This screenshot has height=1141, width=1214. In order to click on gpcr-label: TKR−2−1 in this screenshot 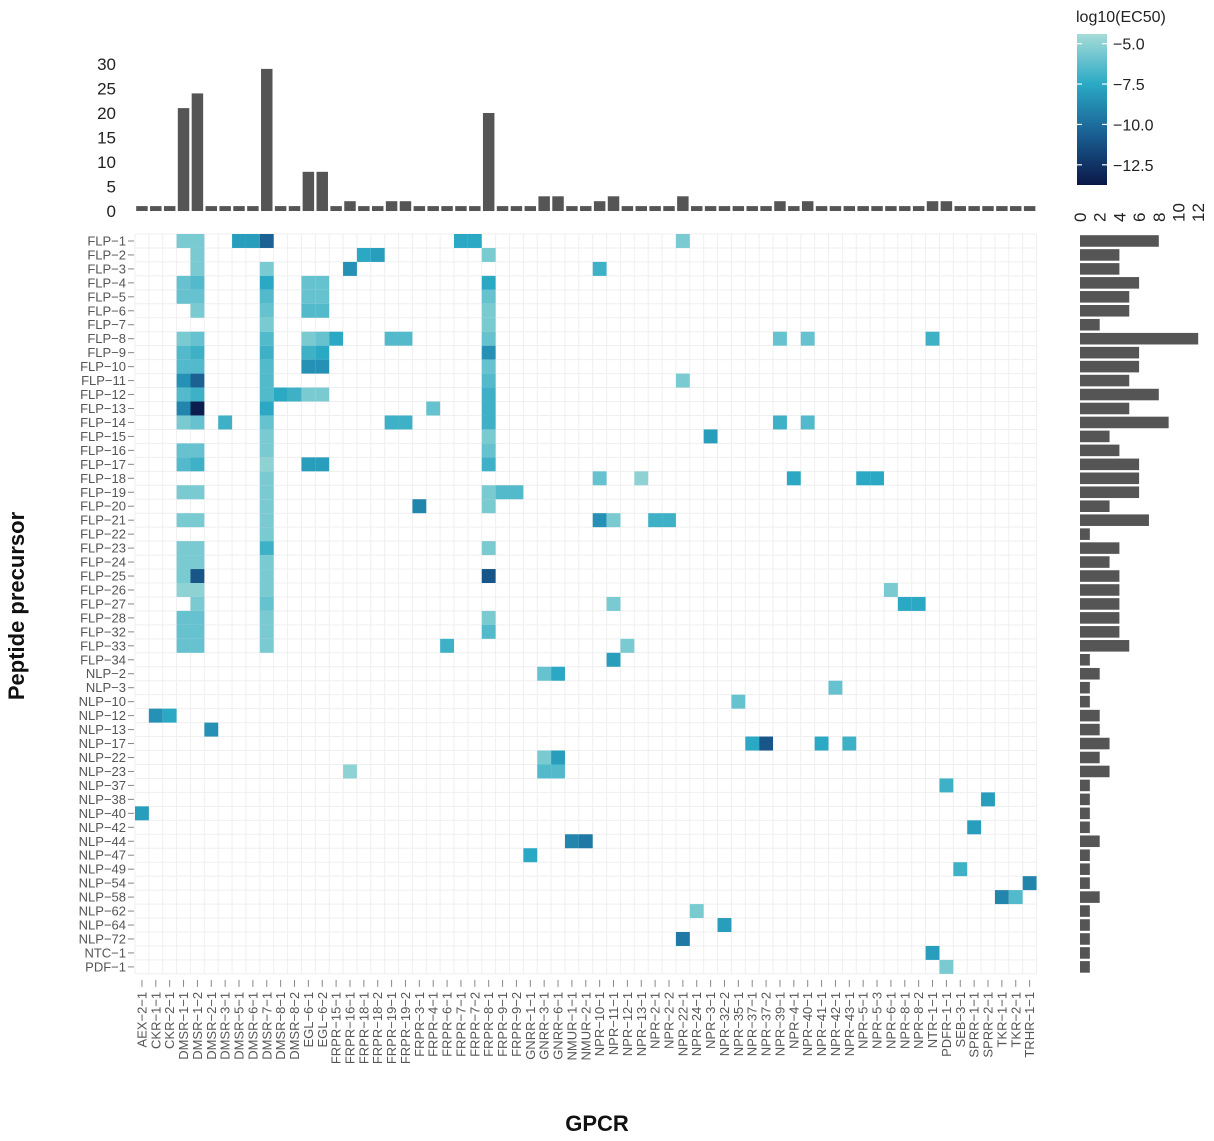, I will do `click(1015, 1020)`.